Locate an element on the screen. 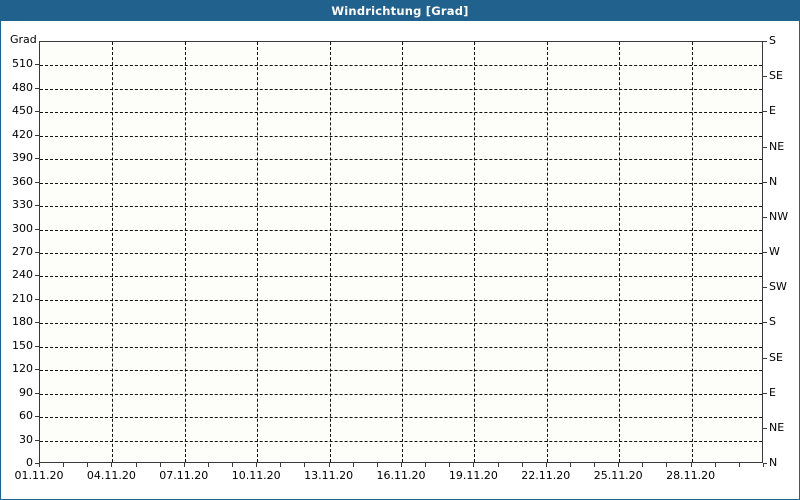 This screenshot has width=800, height=500. y-axis-label-left: 270 is located at coordinates (22, 251).